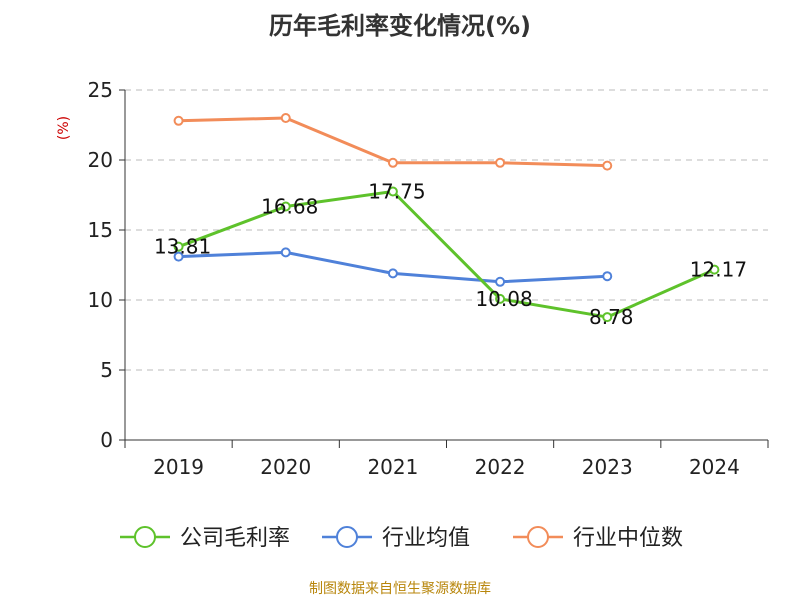  Describe the element at coordinates (628, 538) in the screenshot. I see `legend-label: 行业中位数` at that location.